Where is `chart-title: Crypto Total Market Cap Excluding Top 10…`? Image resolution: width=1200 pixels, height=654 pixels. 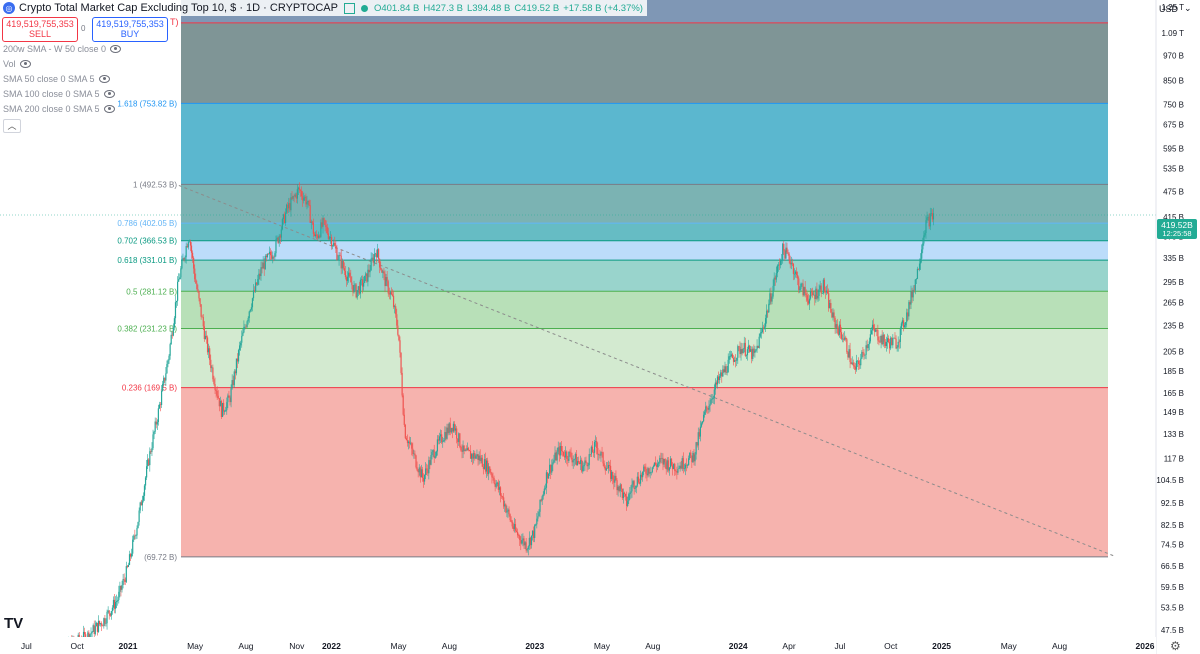 chart-title: Crypto Total Market Cap Excluding Top 10… is located at coordinates (178, 8).